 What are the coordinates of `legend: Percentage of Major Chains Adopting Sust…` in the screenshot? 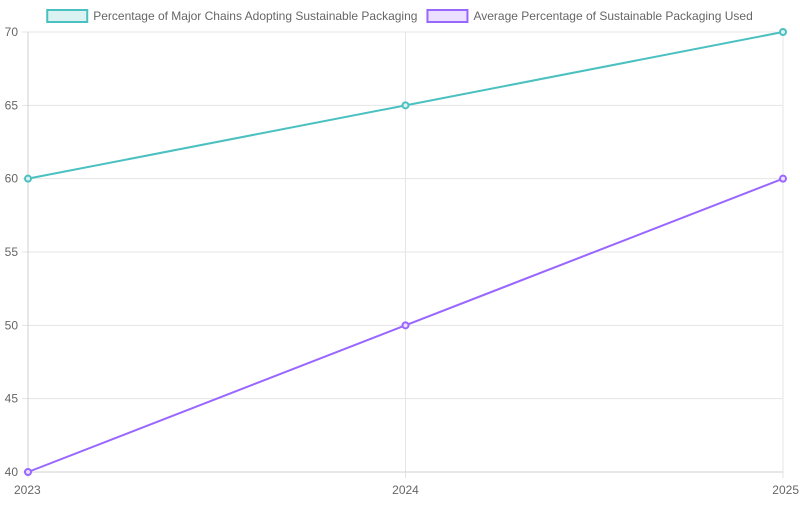 It's located at (399, 16).